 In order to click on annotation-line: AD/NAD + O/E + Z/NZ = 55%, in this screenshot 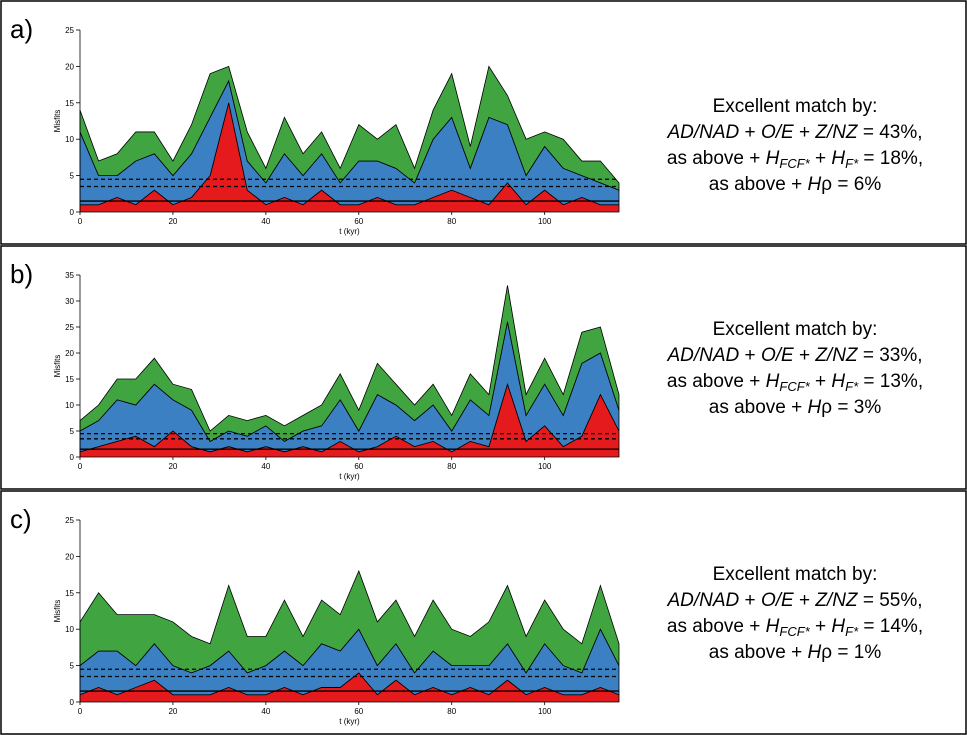, I will do `click(794, 600)`.